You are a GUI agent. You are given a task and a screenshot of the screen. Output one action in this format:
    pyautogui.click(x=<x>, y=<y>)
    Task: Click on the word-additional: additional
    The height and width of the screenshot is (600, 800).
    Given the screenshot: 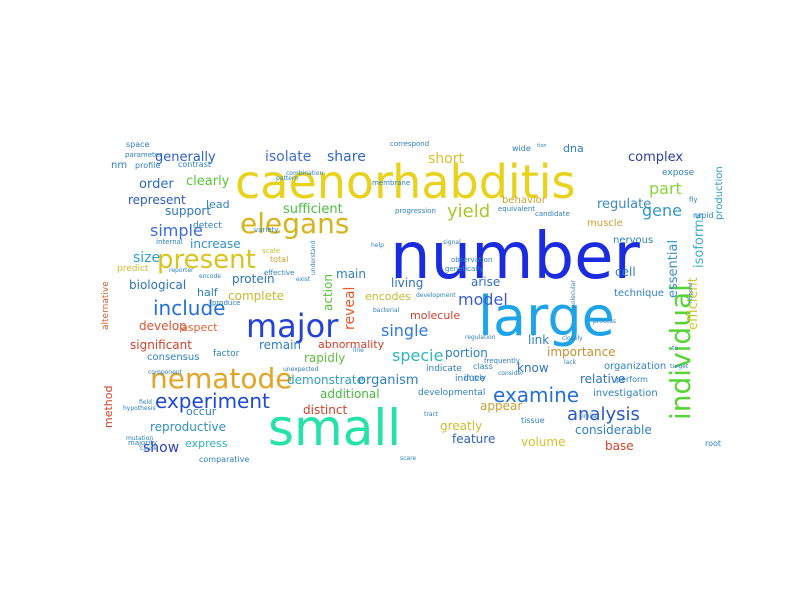 What is the action you would take?
    pyautogui.click(x=350, y=394)
    